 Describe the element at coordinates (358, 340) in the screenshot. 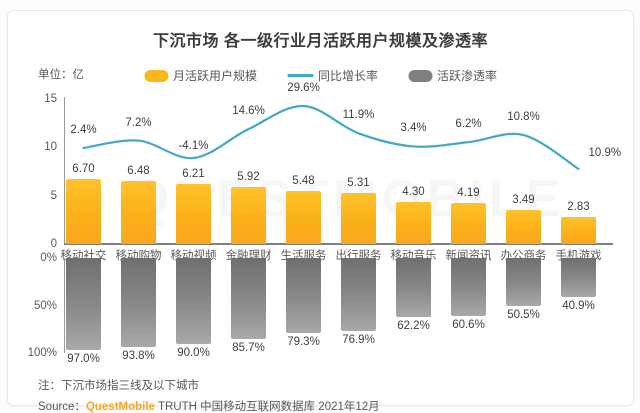

I see `penetration-value-label: 76.9%` at that location.